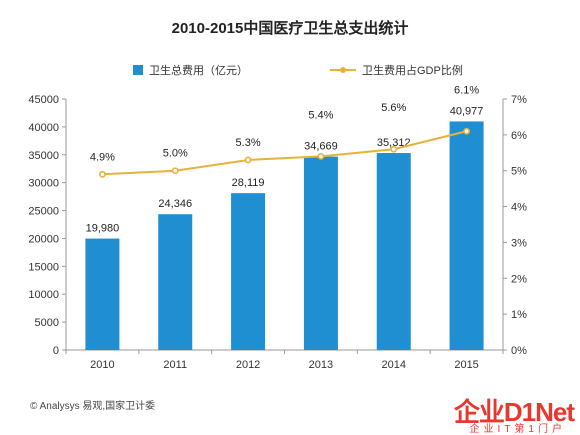 The image size is (580, 435). I want to click on line-value-label: 5.3%, so click(248, 143).